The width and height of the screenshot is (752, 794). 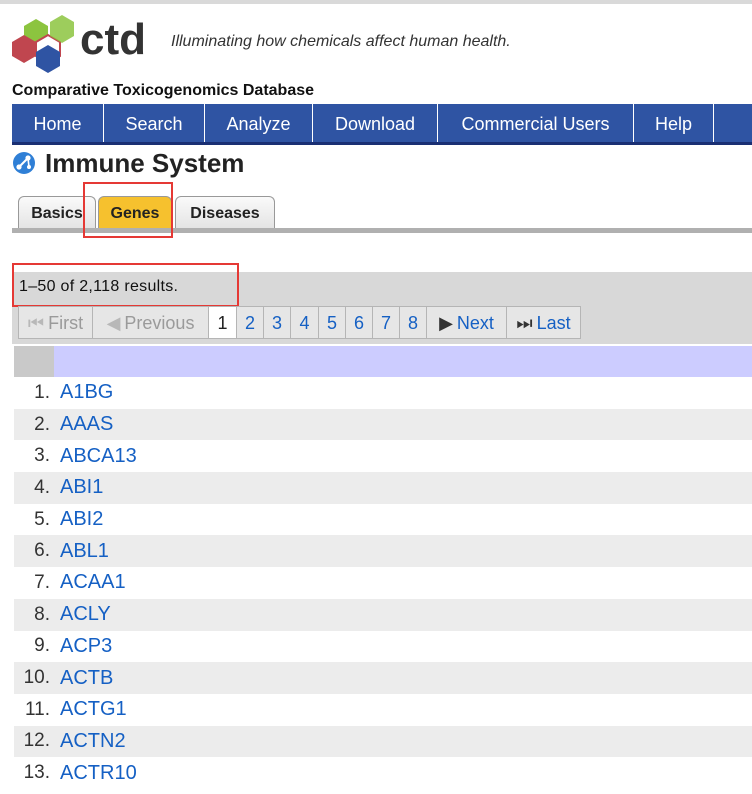 I want to click on row-number: 1., so click(x=42, y=392).